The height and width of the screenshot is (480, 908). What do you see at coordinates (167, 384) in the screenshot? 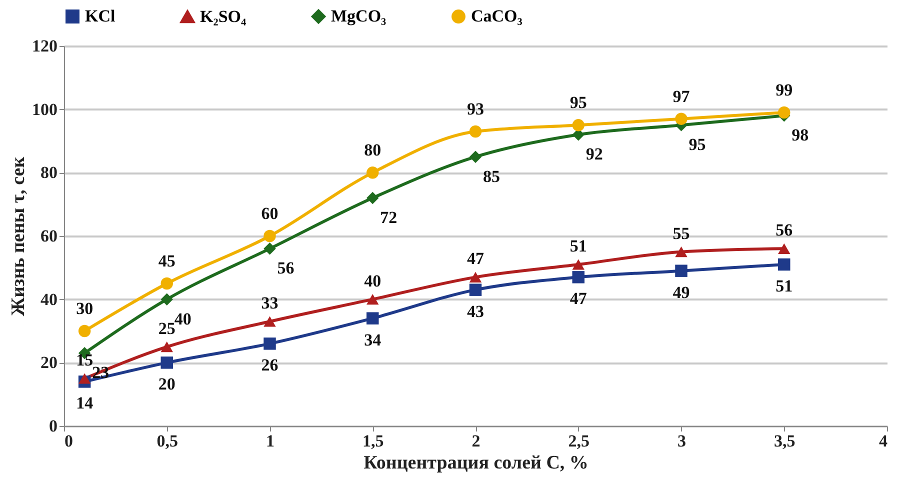
I see `data-label: 20` at bounding box center [167, 384].